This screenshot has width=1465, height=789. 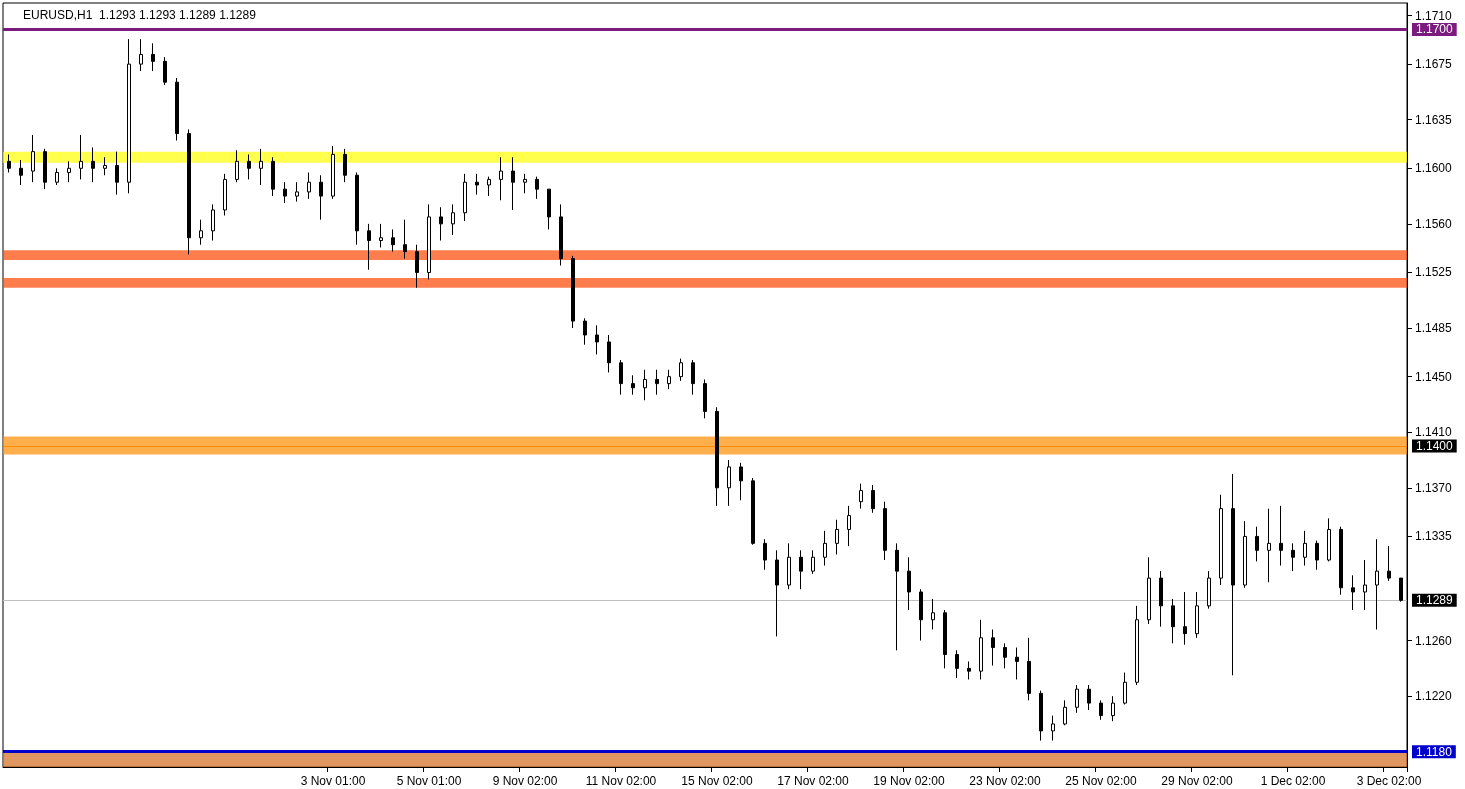 What do you see at coordinates (1435, 446) in the screenshot?
I see `ref-line-label: 1.1400` at bounding box center [1435, 446].